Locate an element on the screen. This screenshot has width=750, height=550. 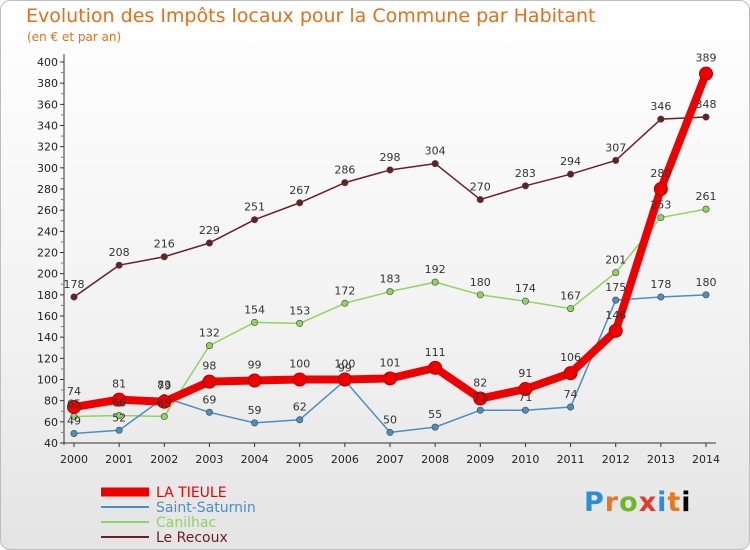
y-tick-label: 280 is located at coordinates (47, 189).